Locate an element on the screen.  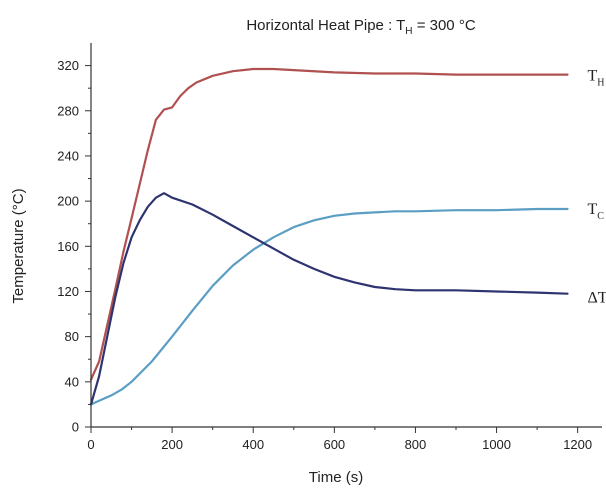
chart-title-subscript: H is located at coordinates (408, 31).